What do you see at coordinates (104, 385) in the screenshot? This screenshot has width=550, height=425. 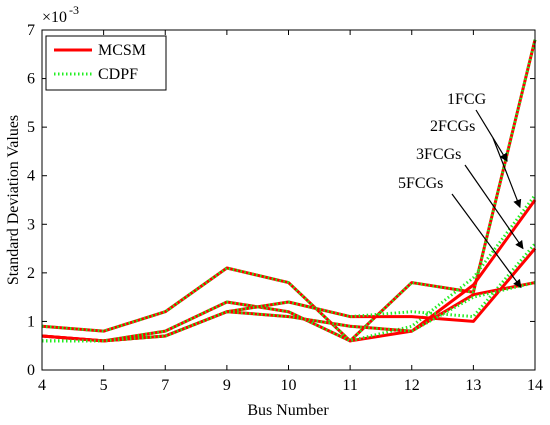 I see `x-tick-label: 5` at bounding box center [104, 385].